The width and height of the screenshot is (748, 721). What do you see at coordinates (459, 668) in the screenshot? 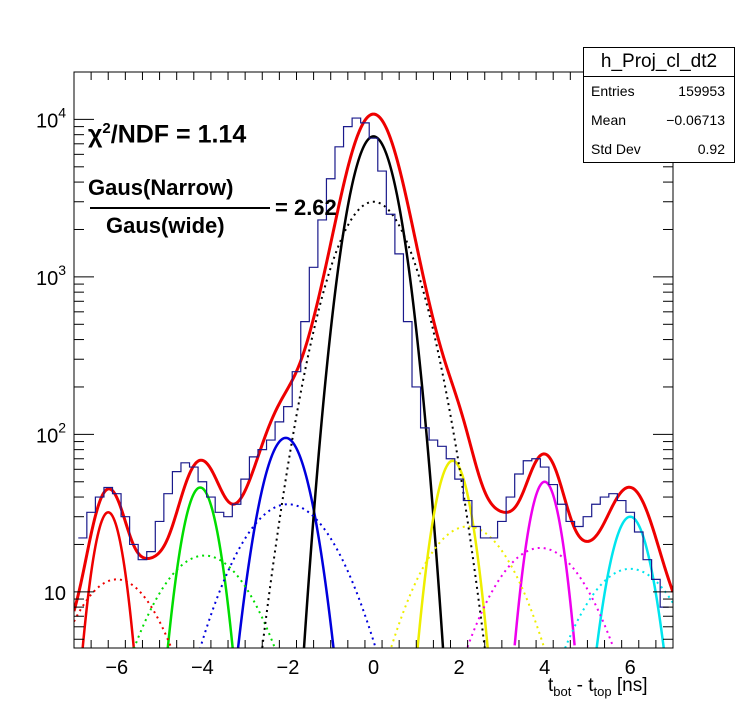
I see `x-tick-label: 2` at bounding box center [459, 668].